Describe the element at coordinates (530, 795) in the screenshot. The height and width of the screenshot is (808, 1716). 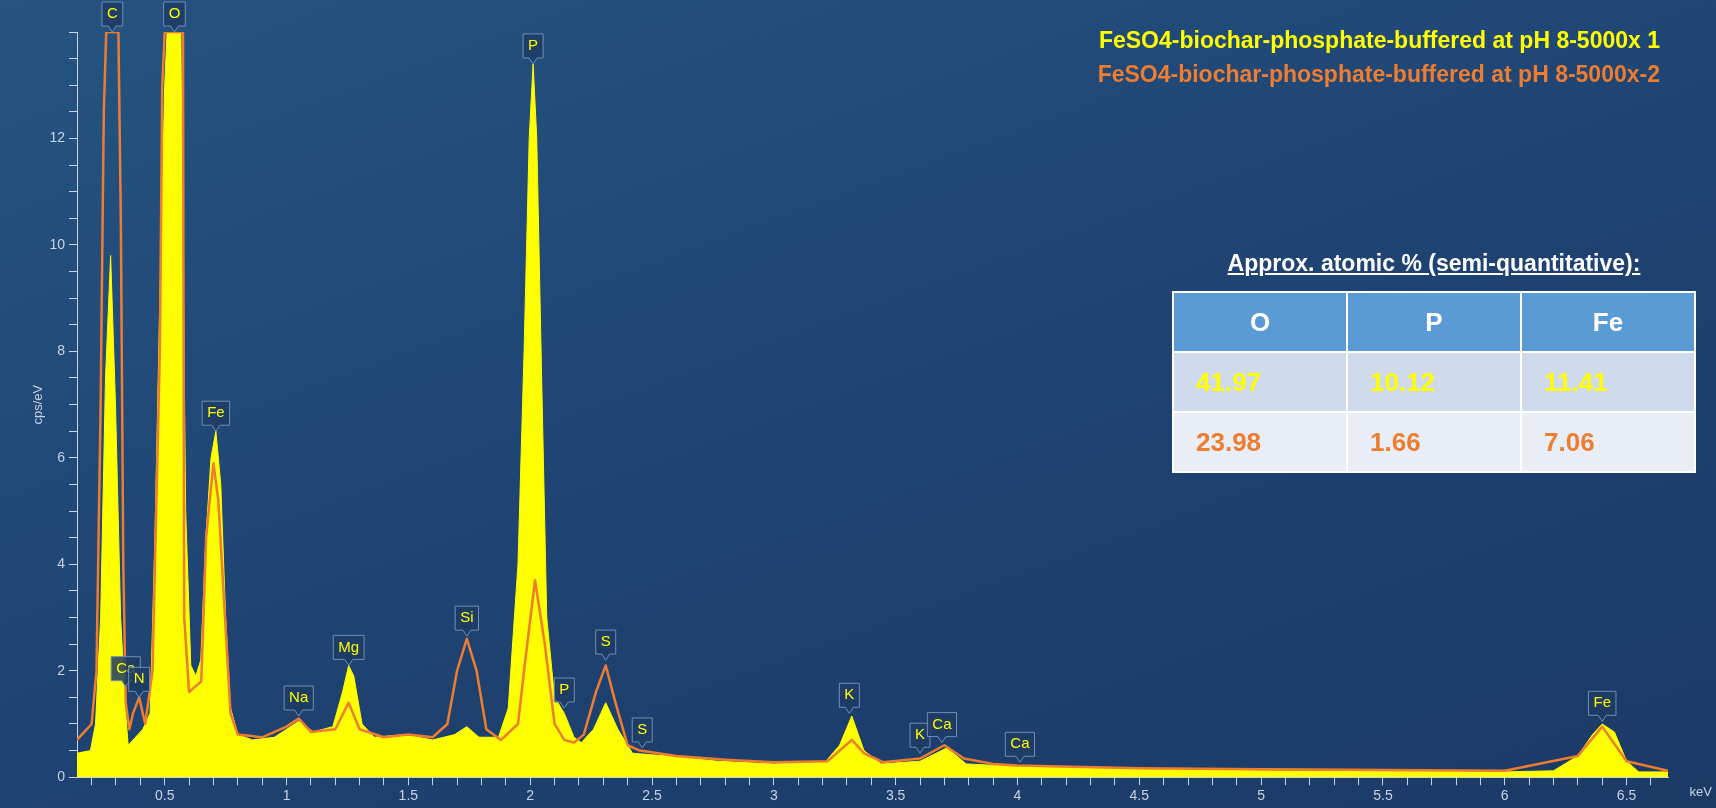
I see `x-tick-label: 2` at that location.